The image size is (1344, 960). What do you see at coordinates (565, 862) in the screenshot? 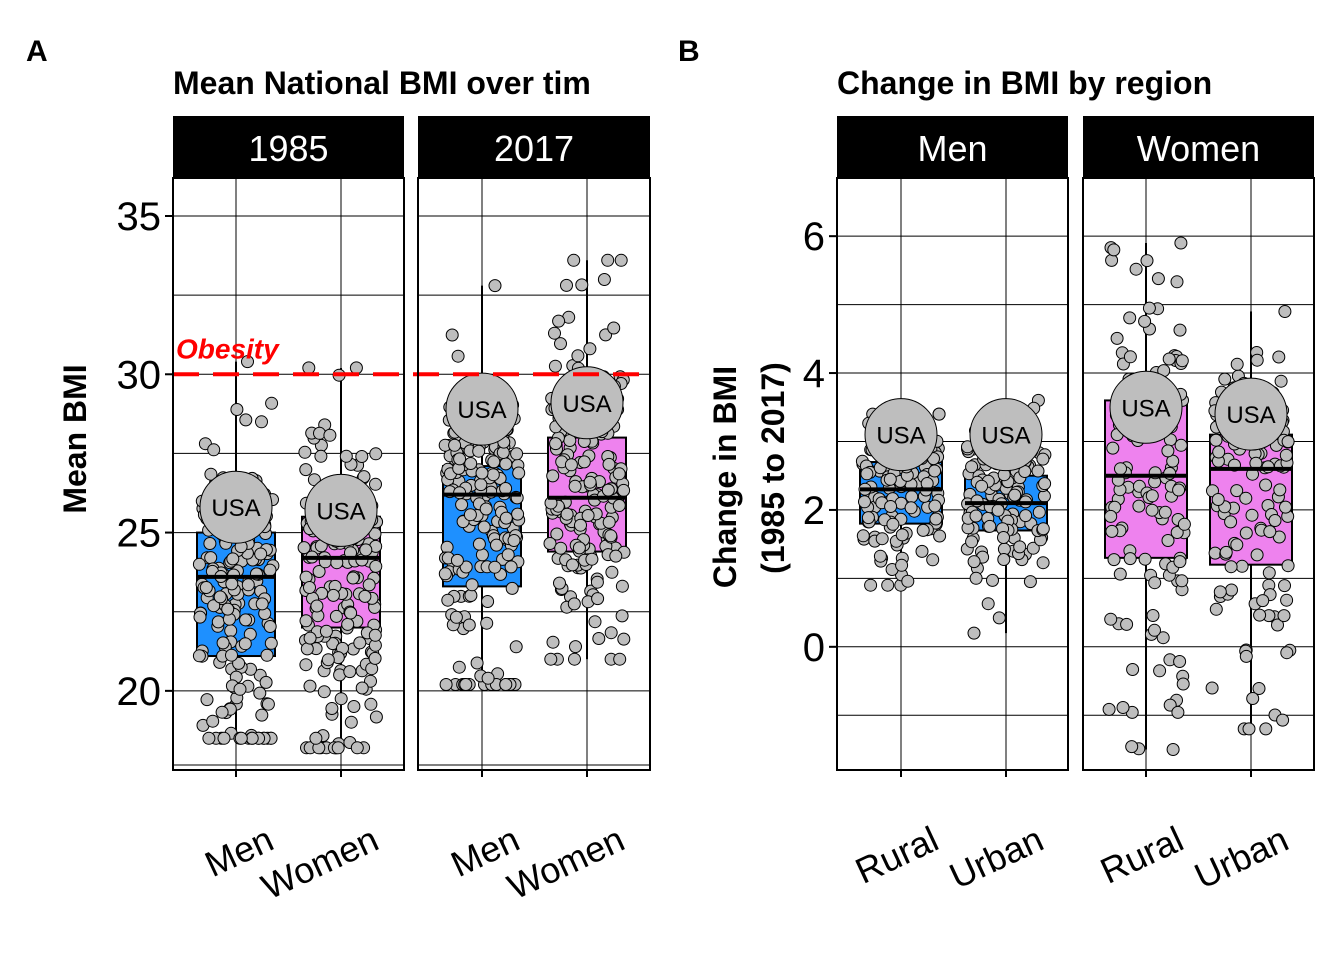
I see `x-tick-label-women: Women` at bounding box center [565, 862].